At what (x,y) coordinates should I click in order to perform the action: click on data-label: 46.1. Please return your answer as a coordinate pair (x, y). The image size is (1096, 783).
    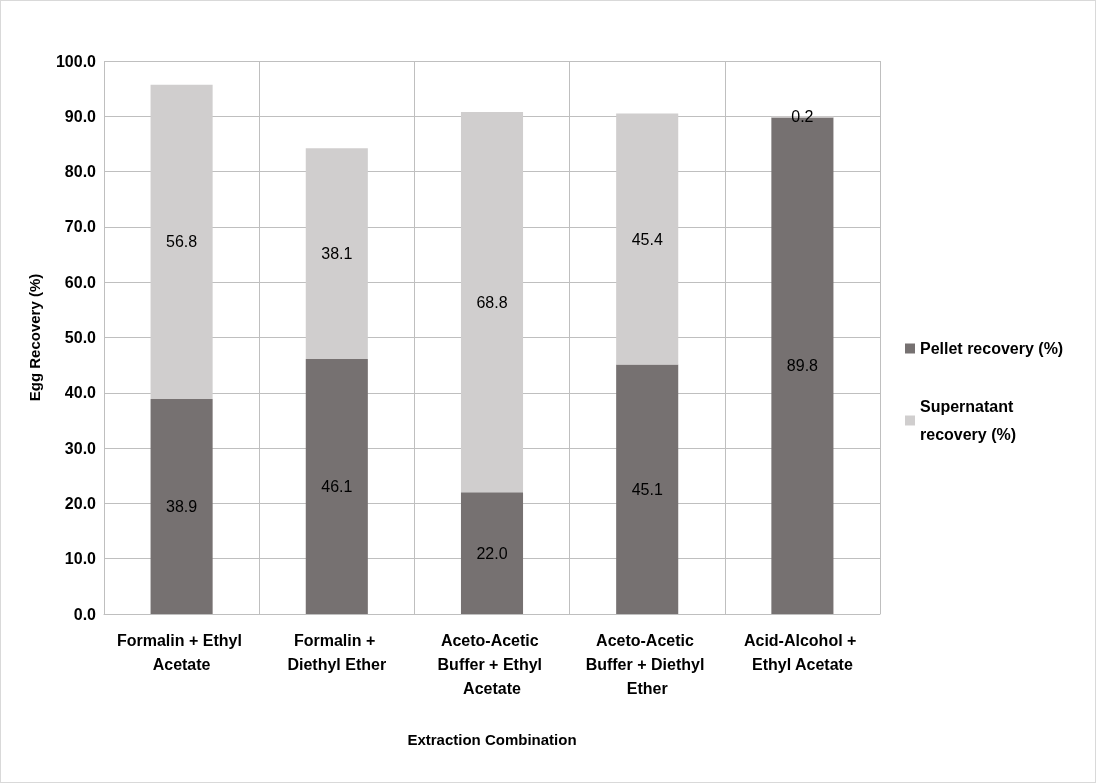
    Looking at the image, I should click on (337, 487).